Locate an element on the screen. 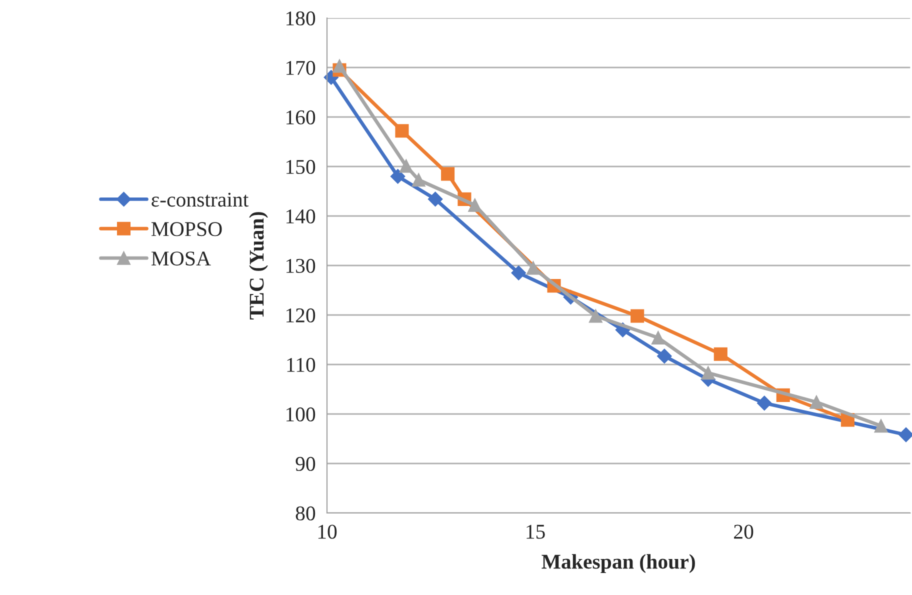 The width and height of the screenshot is (912, 595). x-tick-label: 15 is located at coordinates (535, 531).